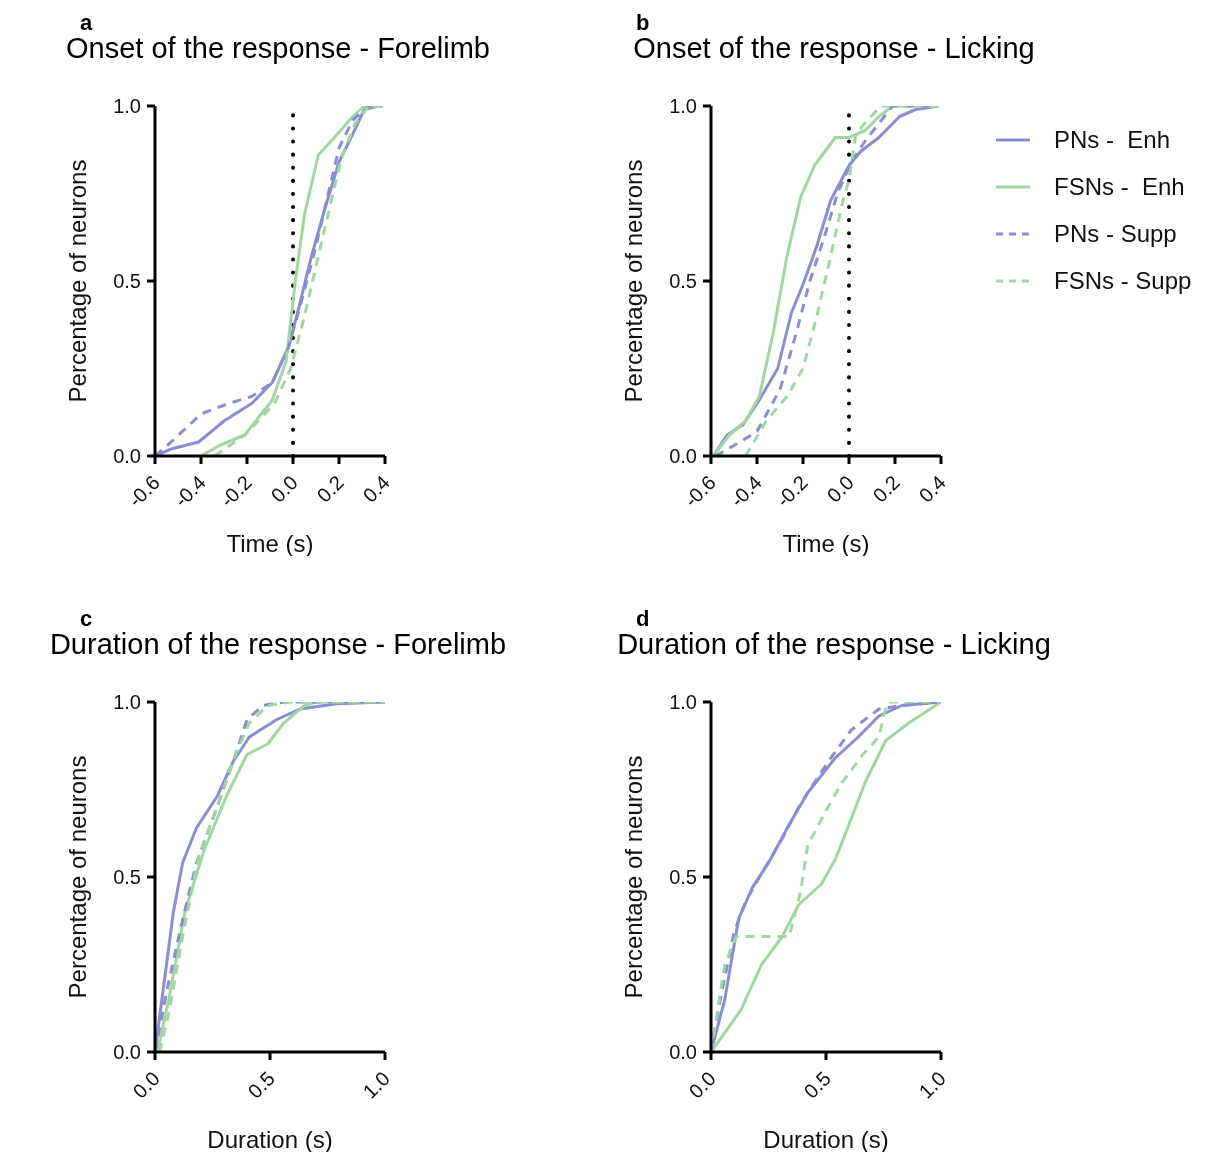 This screenshot has width=1218, height=1157. I want to click on legend-label: PNs - Enh, so click(1112, 139).